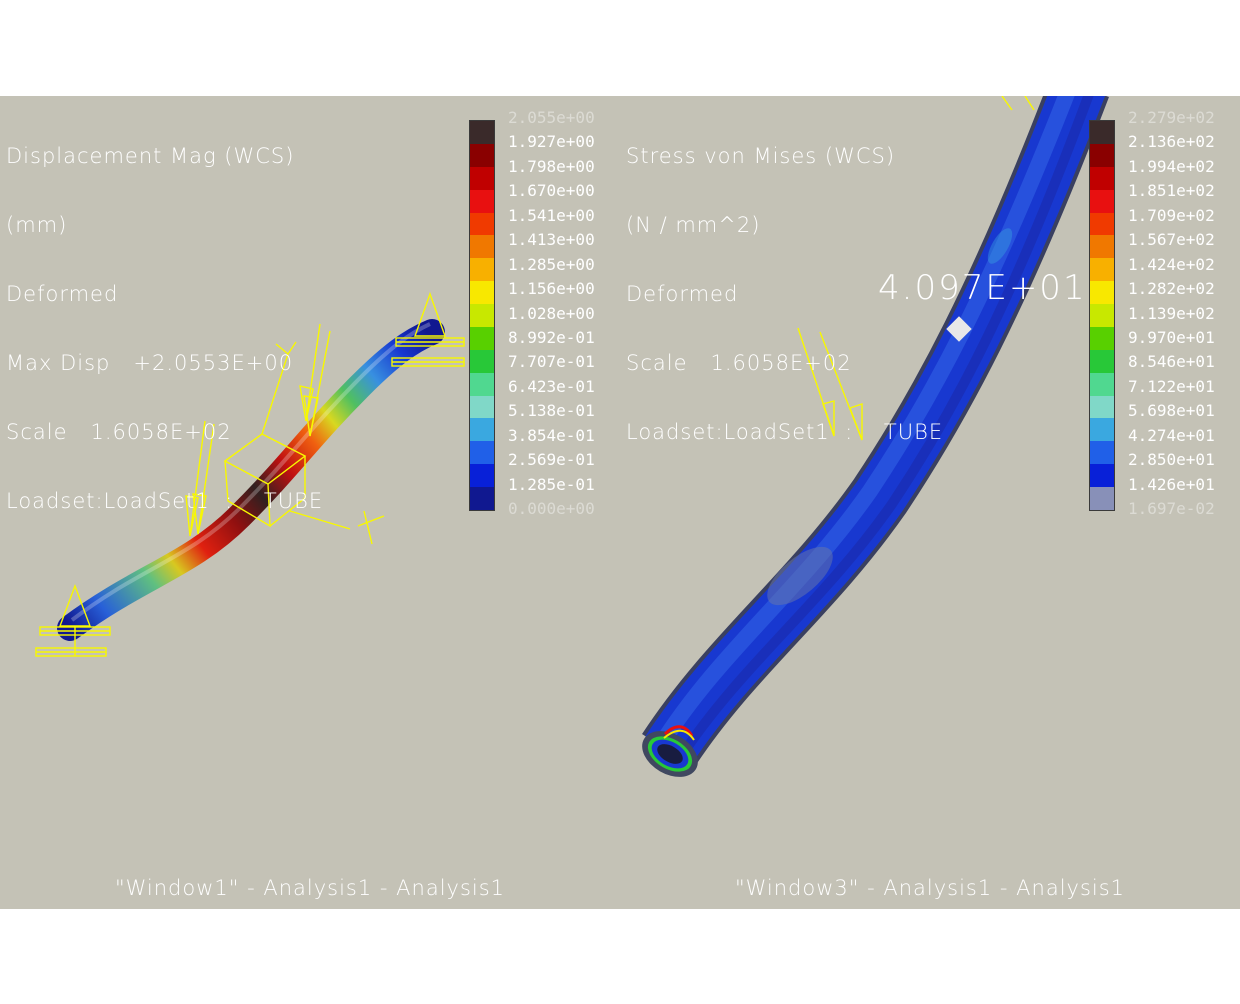 This screenshot has width=1240, height=1004. I want to click on legend-value: 1.282e+02, so click(1171, 289).